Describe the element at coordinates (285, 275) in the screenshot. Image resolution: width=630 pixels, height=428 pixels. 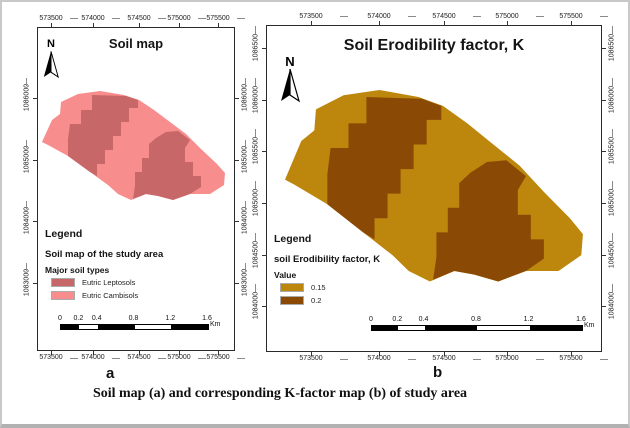
I see `legend-group-label: Value` at that location.